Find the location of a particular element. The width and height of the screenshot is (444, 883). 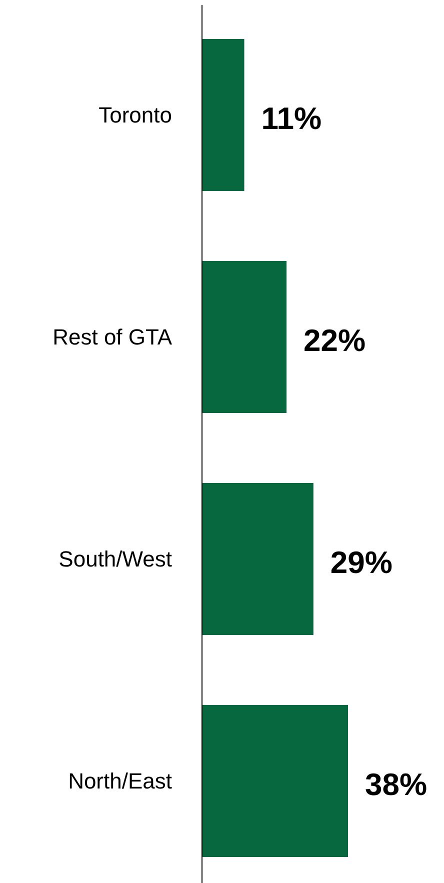

y-tick-label: South/West is located at coordinates (115, 559).